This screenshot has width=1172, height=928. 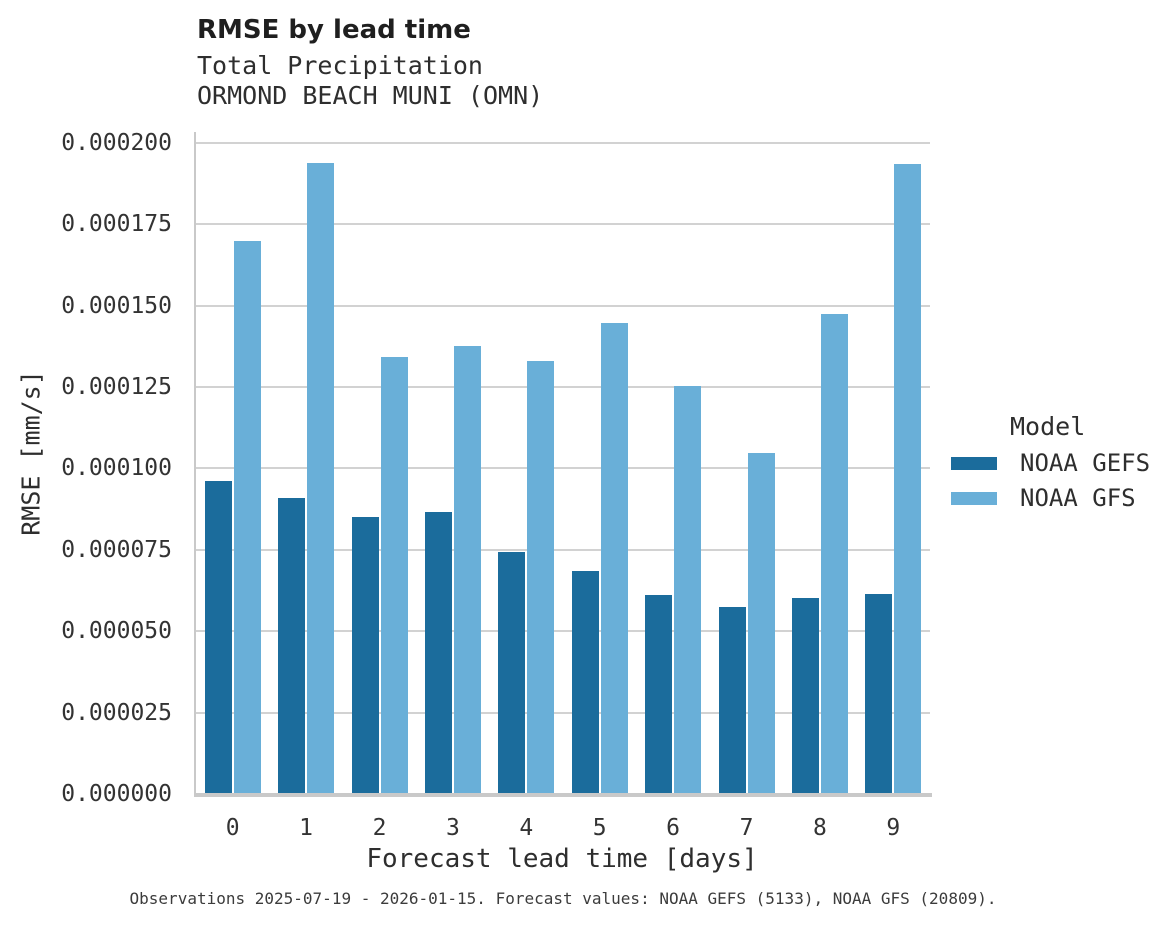 I want to click on gridline-y-0.0001, so click(x=563, y=468).